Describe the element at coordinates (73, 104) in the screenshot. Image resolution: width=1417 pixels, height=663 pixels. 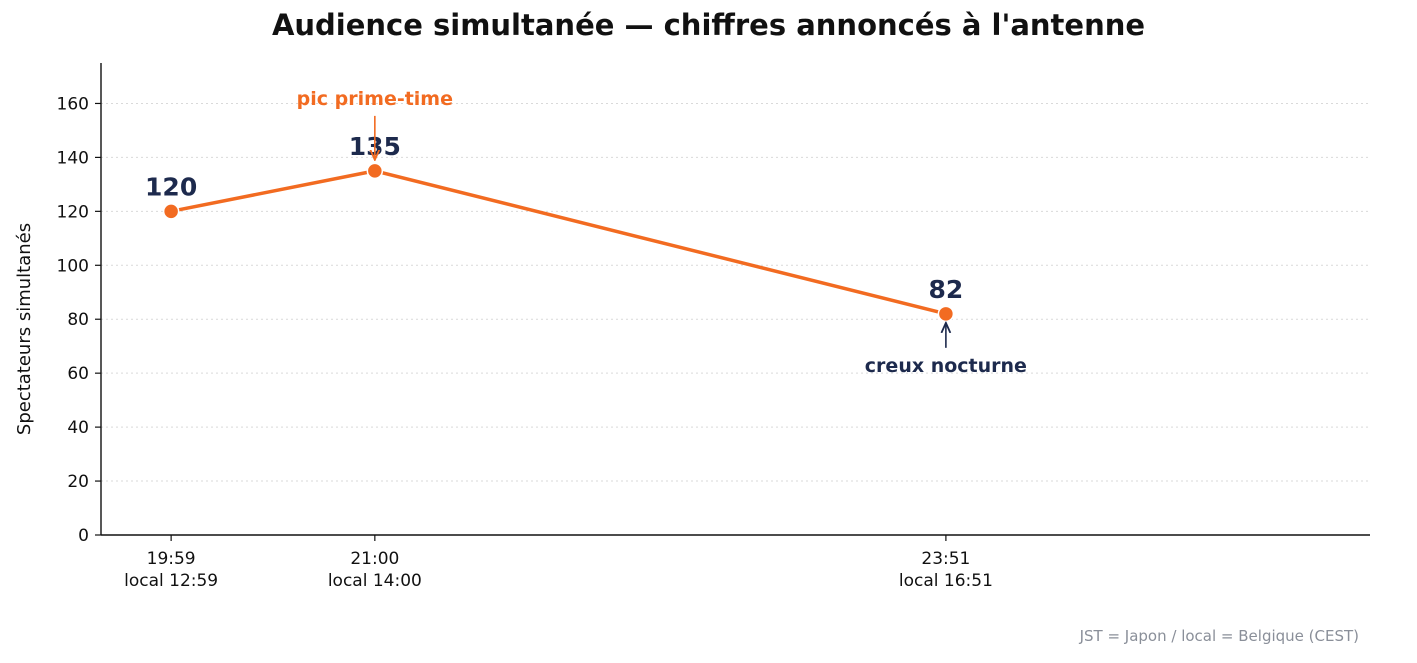
I see `y-tick-label: 160` at that location.